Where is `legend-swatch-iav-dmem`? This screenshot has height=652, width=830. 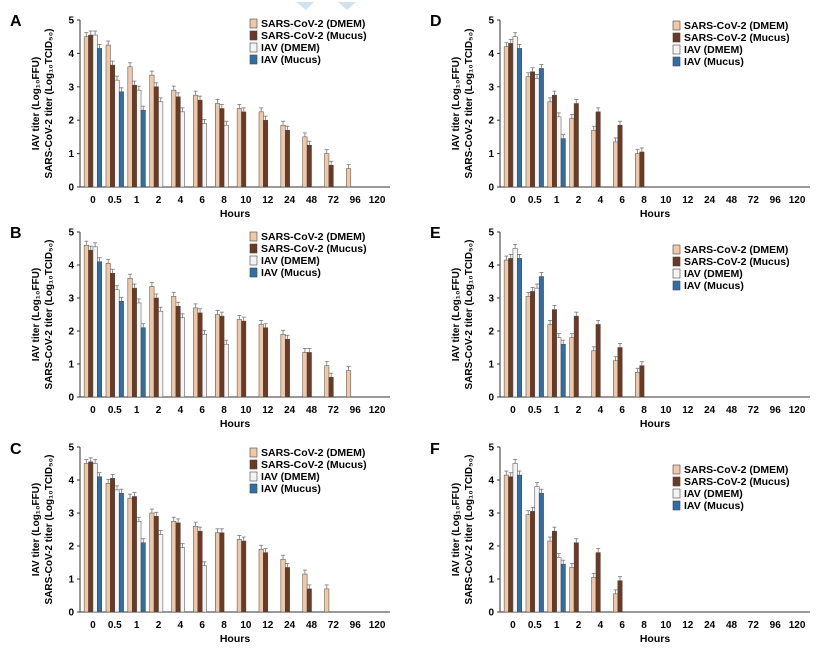
legend-swatch-iav-dmem is located at coordinates (253, 260).